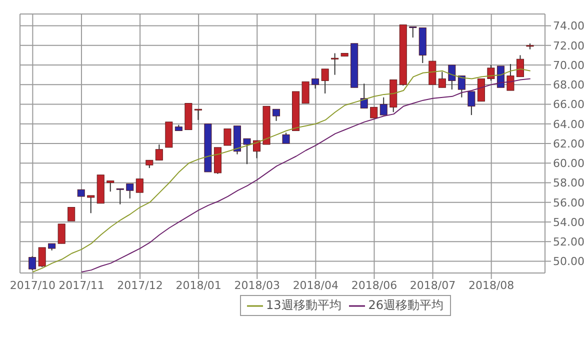 The height and width of the screenshot is (339, 584). What do you see at coordinates (568, 203) in the screenshot?
I see `y-tick-label: 56.00` at bounding box center [568, 203].